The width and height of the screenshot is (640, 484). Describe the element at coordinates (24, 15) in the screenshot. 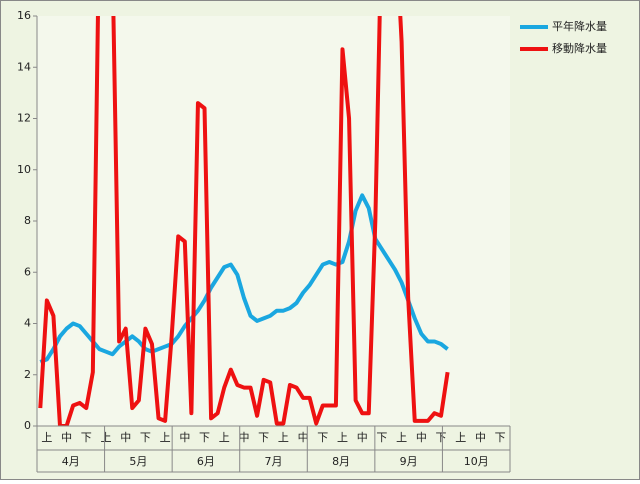

I see `y-tick-label: 16` at that location.